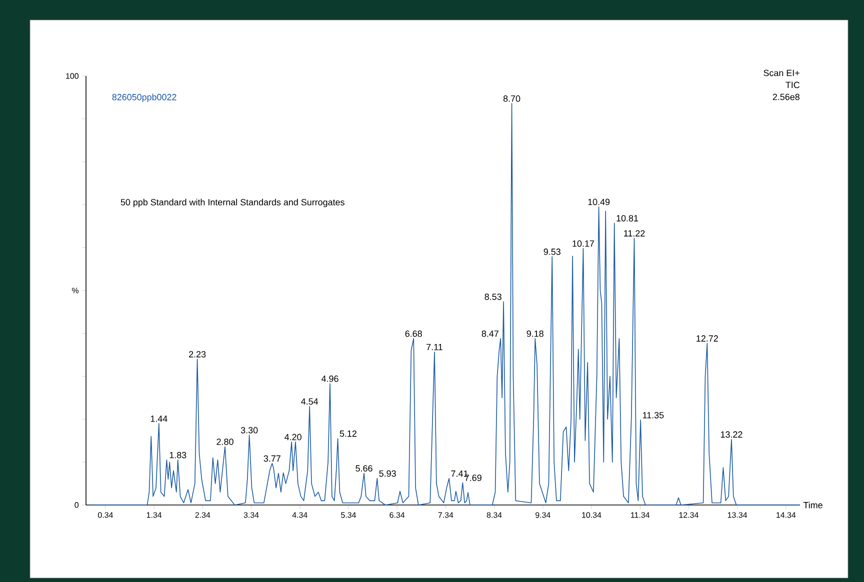  What do you see at coordinates (272, 458) in the screenshot?
I see `annotation: 3.77` at bounding box center [272, 458].